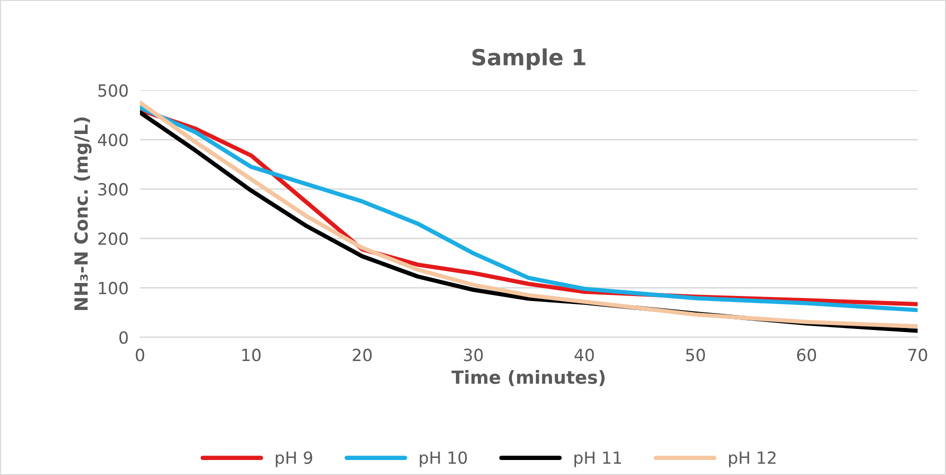 Image resolution: width=946 pixels, height=475 pixels. Describe the element at coordinates (251, 355) in the screenshot. I see `x-tick-label: 10` at that location.